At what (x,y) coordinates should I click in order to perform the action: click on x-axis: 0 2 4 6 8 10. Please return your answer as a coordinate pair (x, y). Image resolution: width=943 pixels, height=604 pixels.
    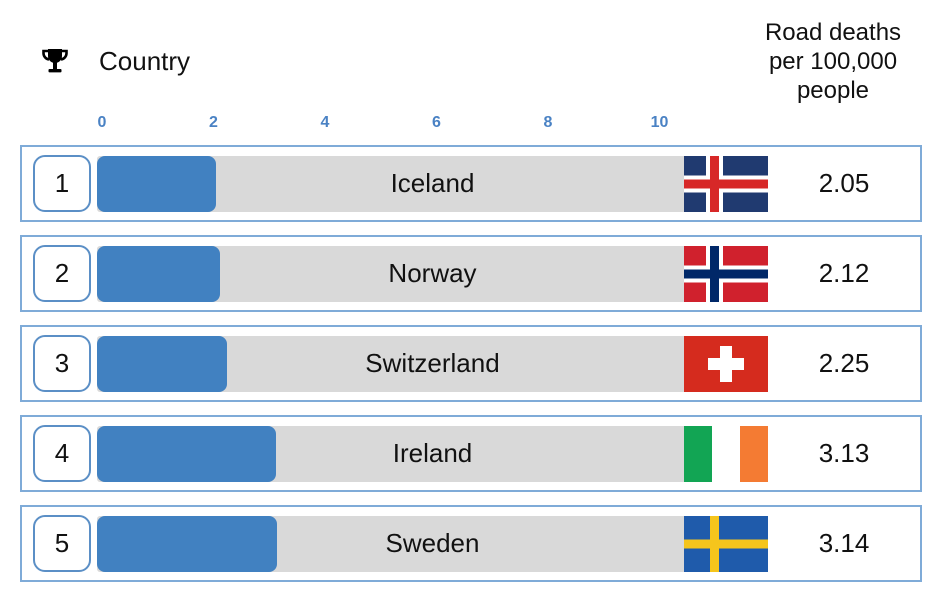
    Looking at the image, I should click on (432, 121).